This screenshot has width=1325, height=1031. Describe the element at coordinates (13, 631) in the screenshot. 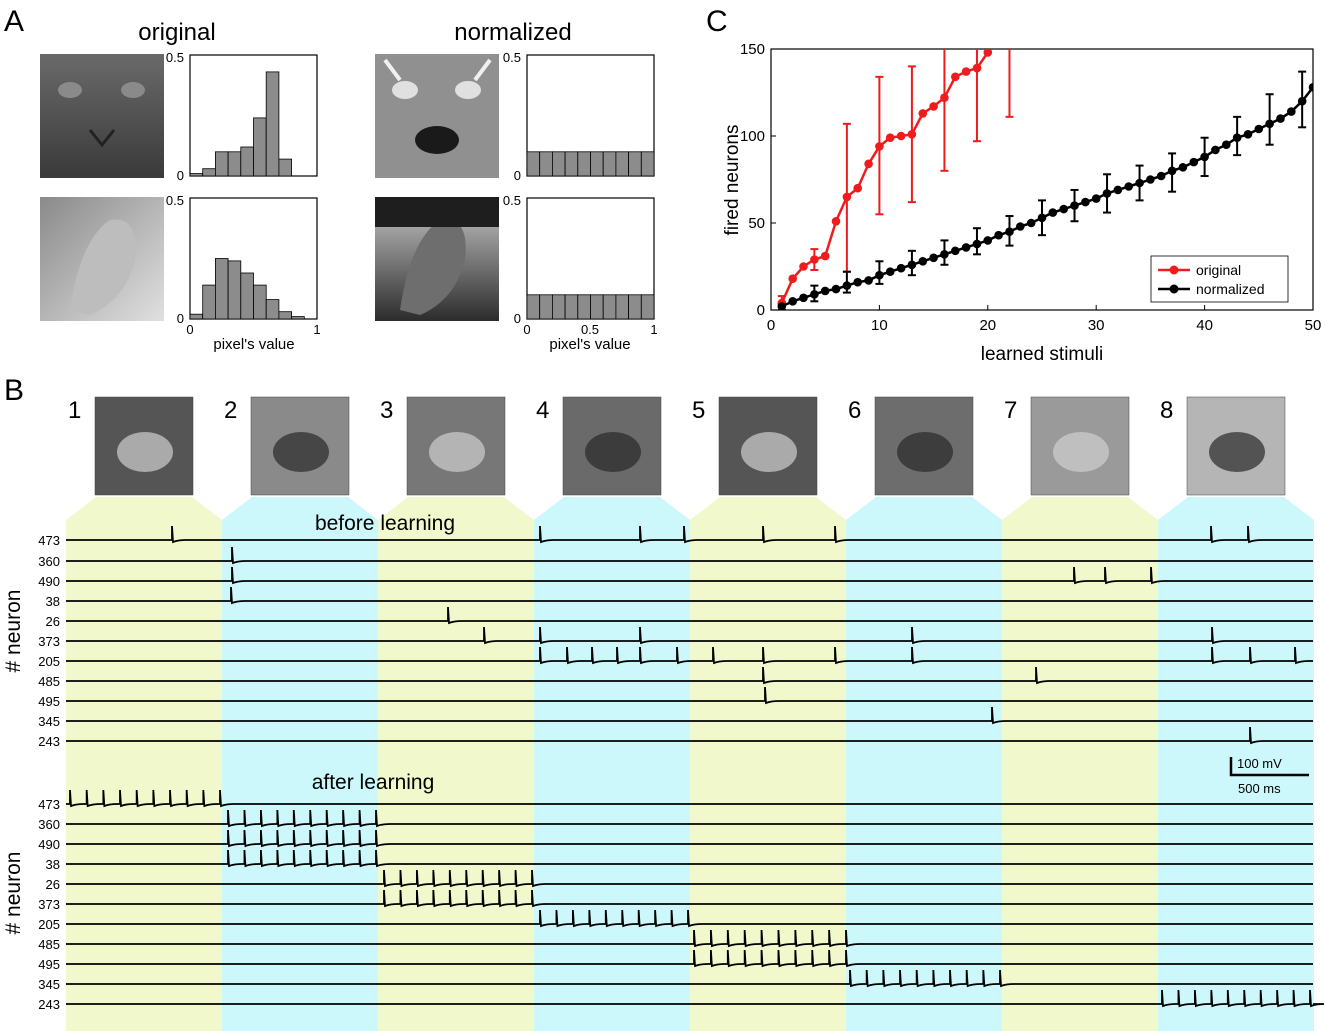

I see `neuron-axis-label-top: # neuron` at that location.